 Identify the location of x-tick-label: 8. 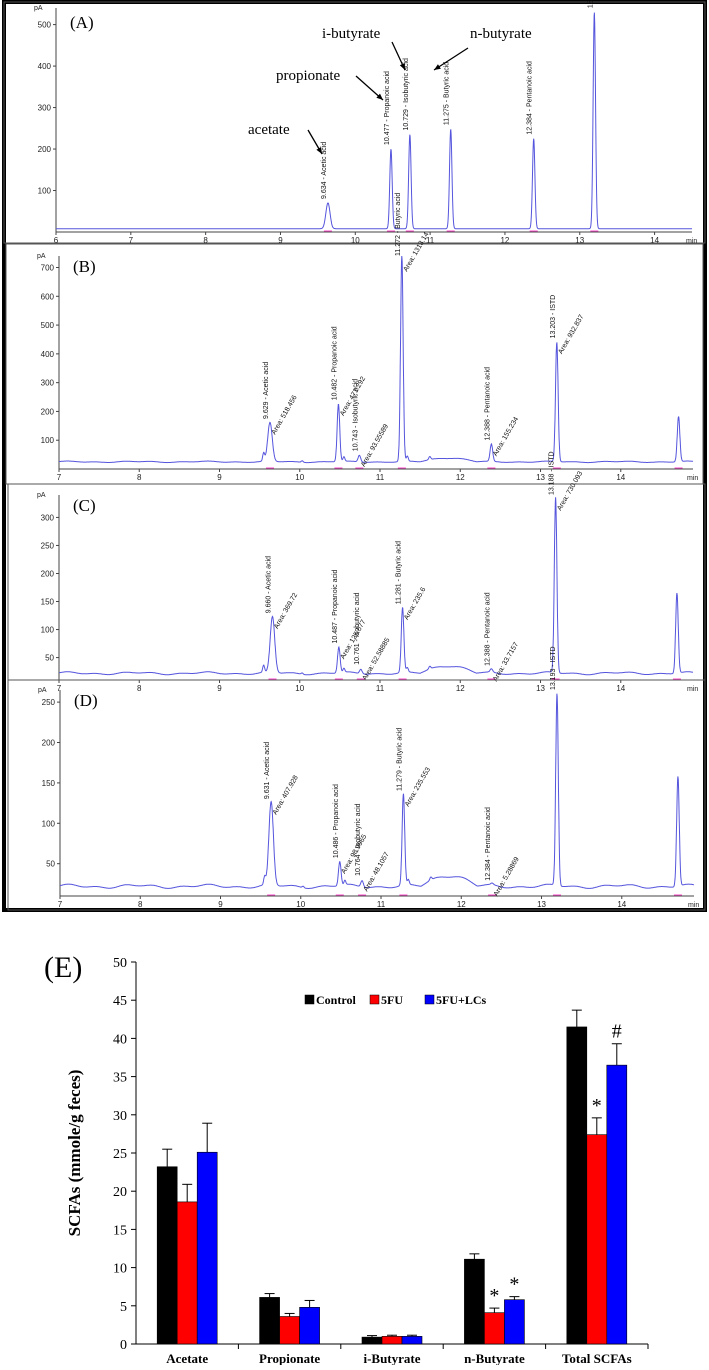
(140, 904).